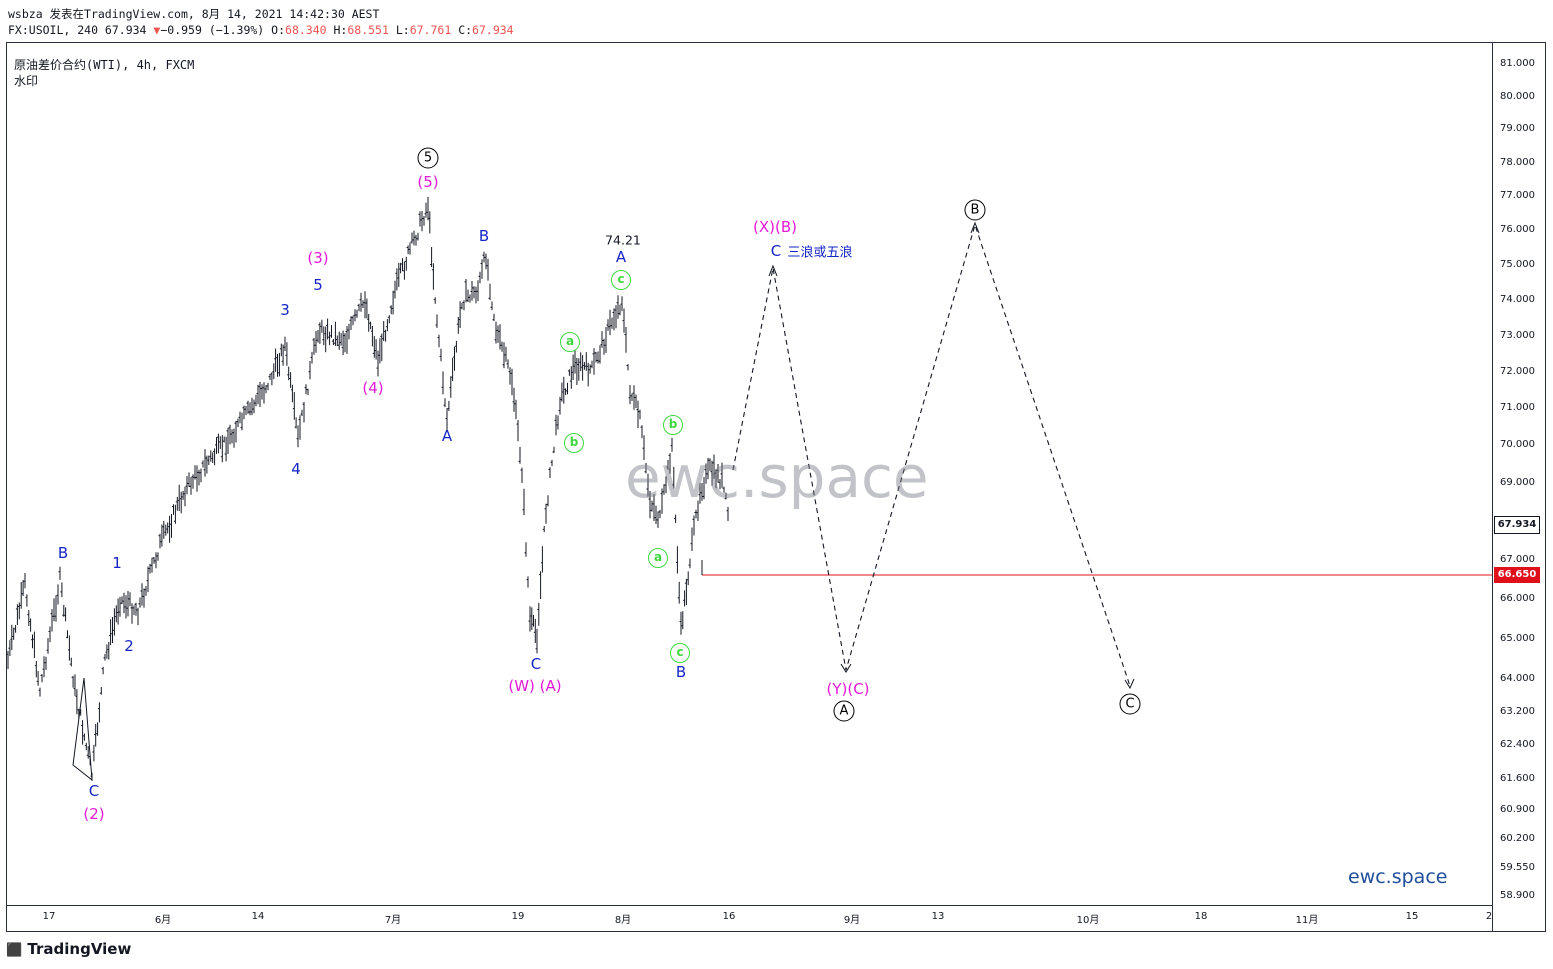 This screenshot has height=969, width=1553. I want to click on wave-3-paren: (3), so click(318, 258).